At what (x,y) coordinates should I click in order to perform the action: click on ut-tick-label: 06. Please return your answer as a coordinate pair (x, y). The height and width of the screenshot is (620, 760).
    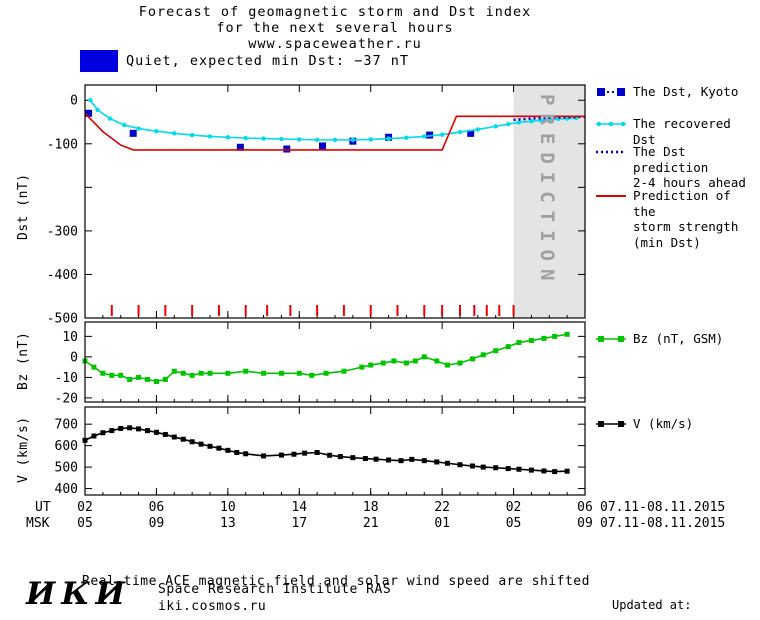
    Looking at the image, I should click on (156, 507).